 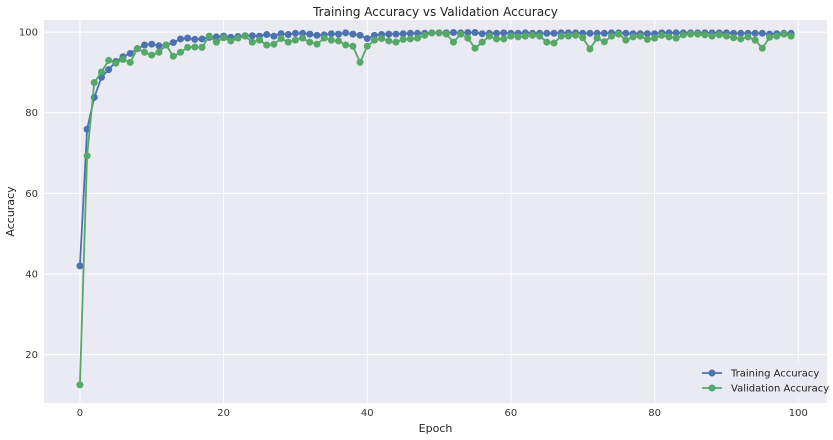 What do you see at coordinates (28, 195) in the screenshot?
I see `y-tick-labels: 20 40 60 80 100` at bounding box center [28, 195].